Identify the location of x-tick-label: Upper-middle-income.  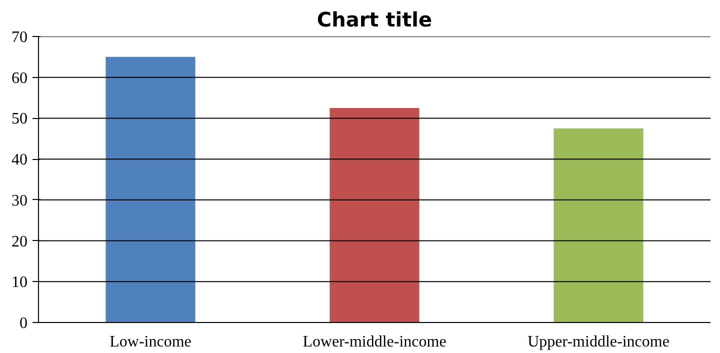
(599, 342).